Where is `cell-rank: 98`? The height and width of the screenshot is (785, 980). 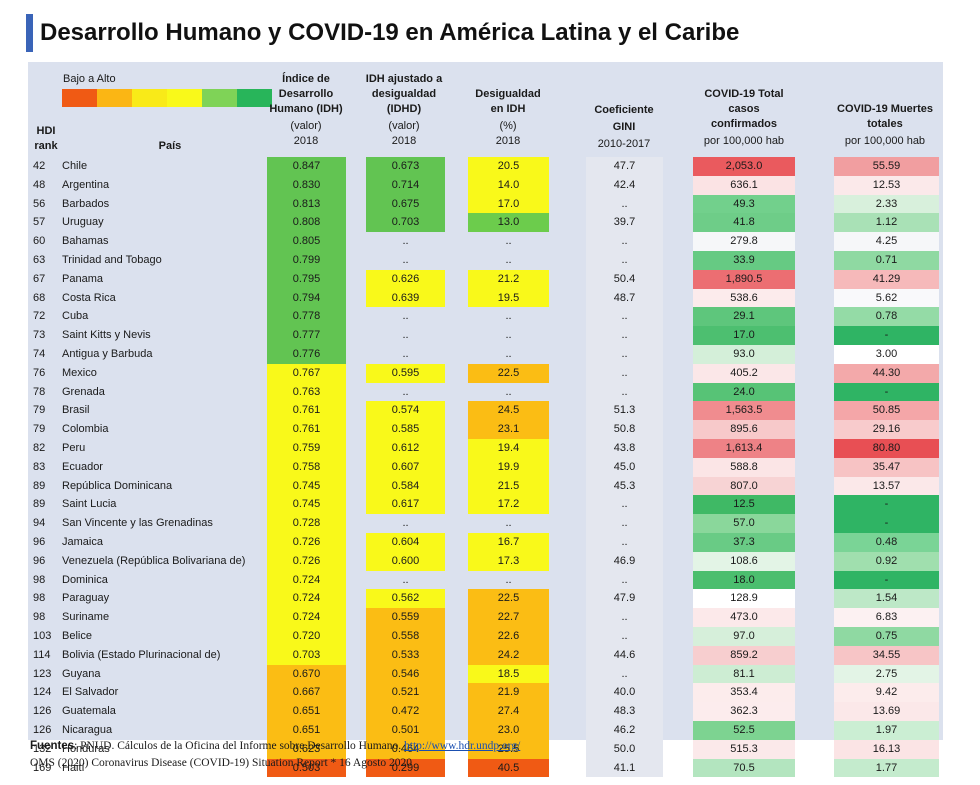
cell-rank: 98 is located at coordinates (39, 617).